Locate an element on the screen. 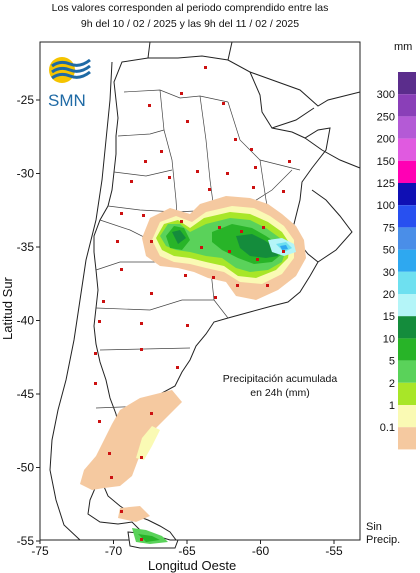  legend-label: 15 is located at coordinates (389, 317).